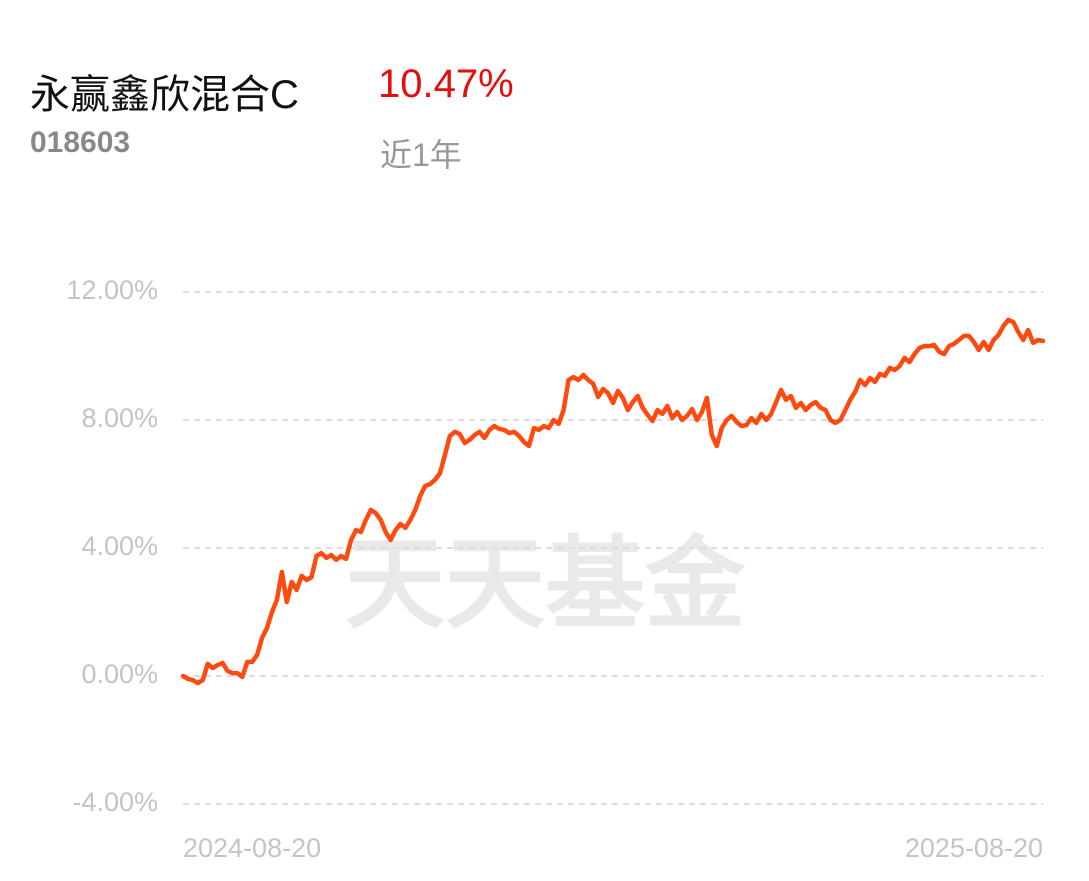 This screenshot has height=881, width=1089. What do you see at coordinates (112, 290) in the screenshot?
I see `y-tick-label: 12.00%` at bounding box center [112, 290].